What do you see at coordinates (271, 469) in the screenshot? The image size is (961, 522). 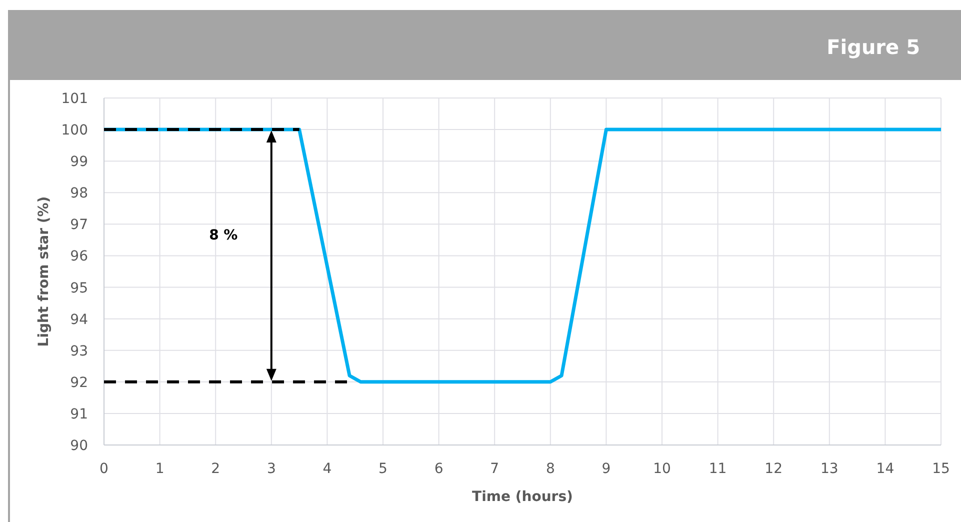 I see `x-tick-label: 3` at bounding box center [271, 469].